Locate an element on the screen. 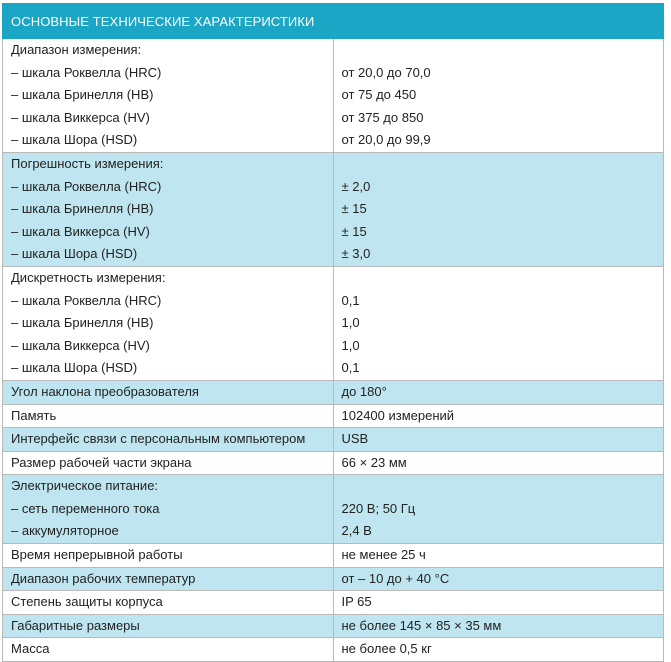  parameter-cell: Время непрерывной работы is located at coordinates (168, 555).